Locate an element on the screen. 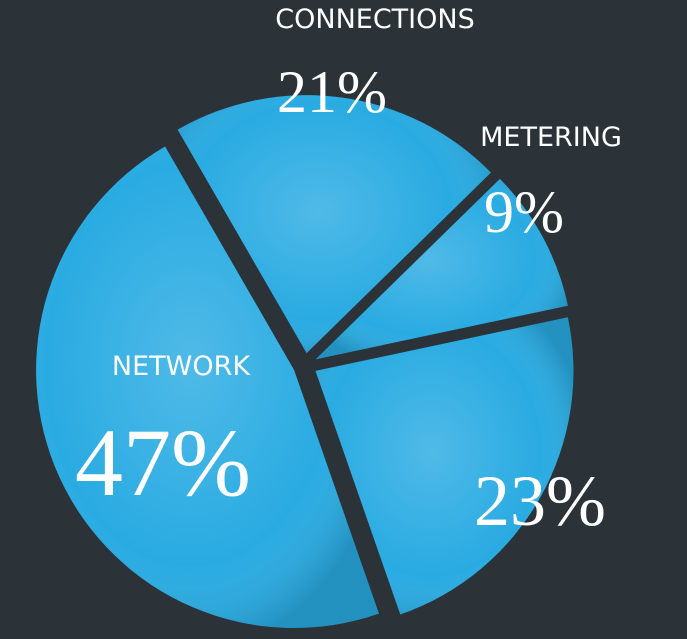  value-label: 9% is located at coordinates (524, 212).